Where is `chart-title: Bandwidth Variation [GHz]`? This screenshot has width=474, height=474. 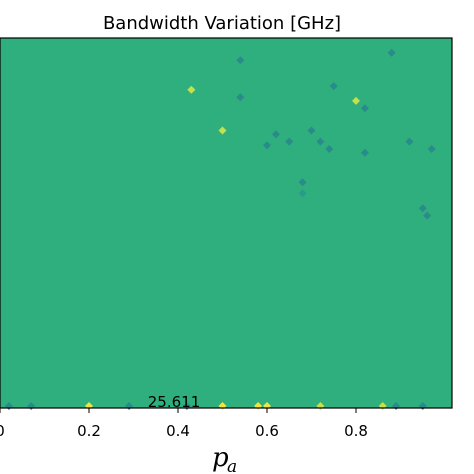 chart-title: Bandwidth Variation [GHz] is located at coordinates (222, 23).